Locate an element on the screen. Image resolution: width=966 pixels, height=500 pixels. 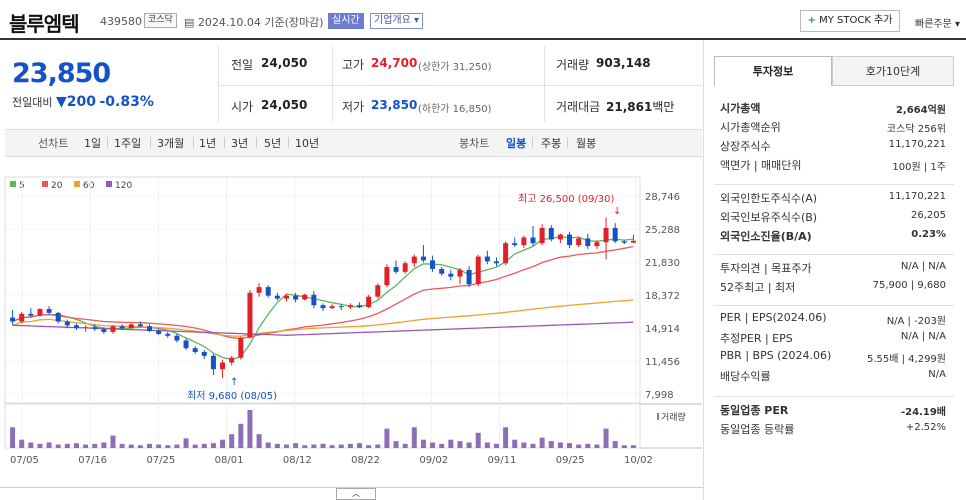
tab-orderbook-10: 호가10단계 is located at coordinates (893, 71).